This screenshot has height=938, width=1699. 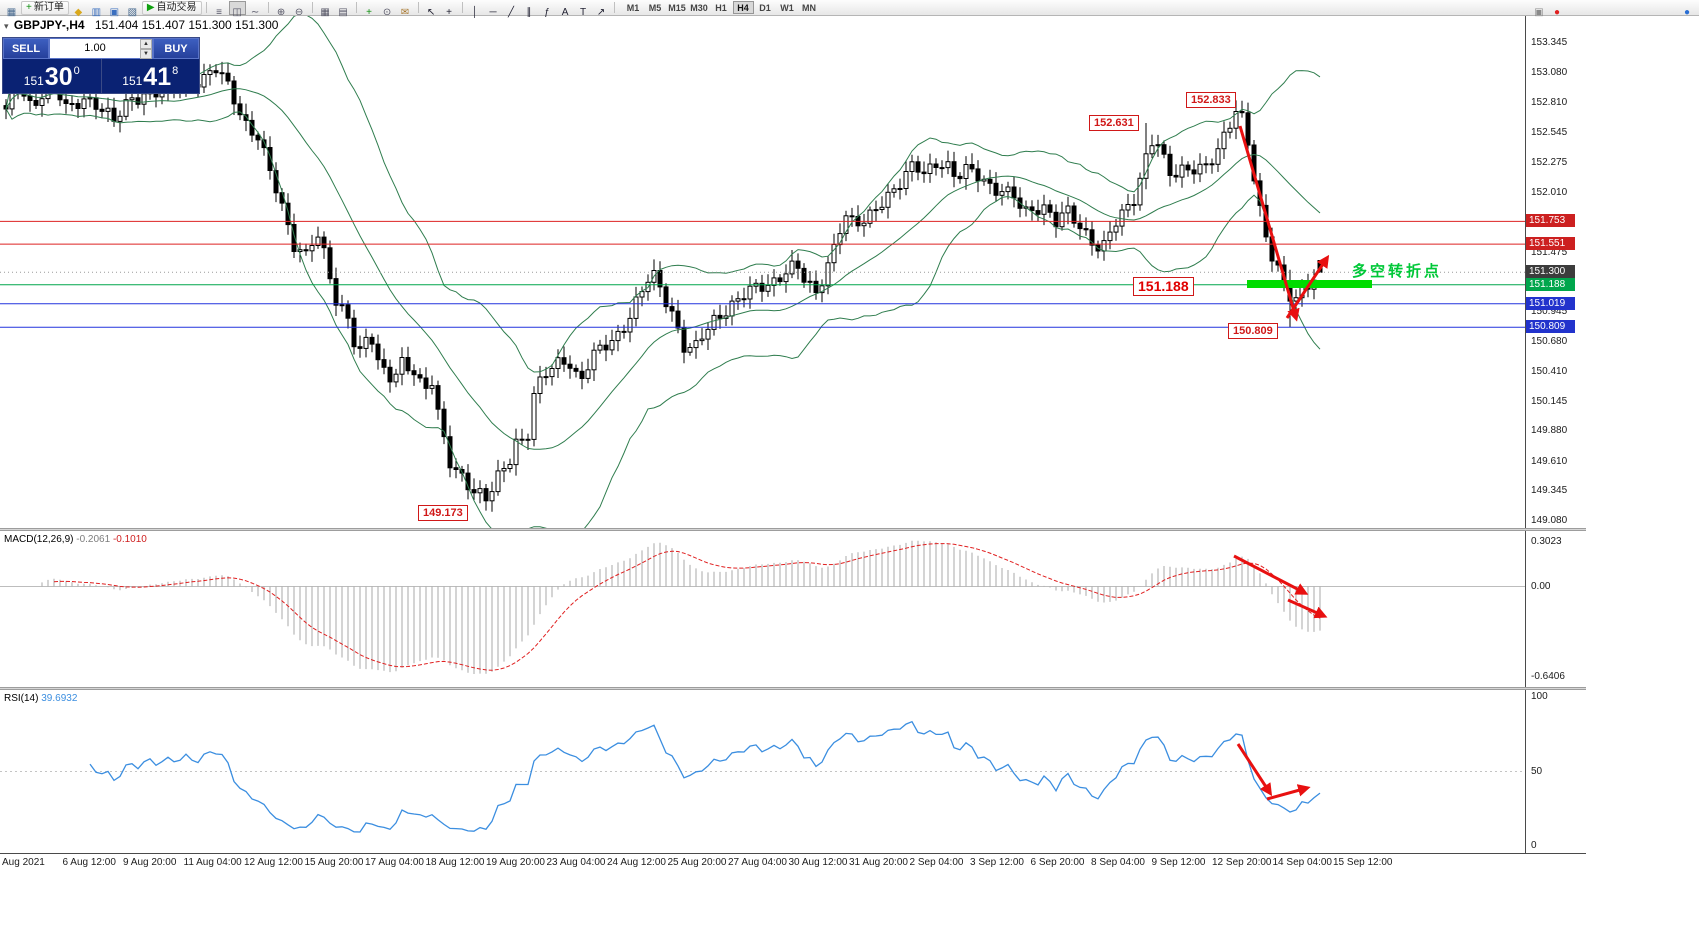 What do you see at coordinates (529, 9) in the screenshot?
I see `channel-icon: ∥` at bounding box center [529, 9].